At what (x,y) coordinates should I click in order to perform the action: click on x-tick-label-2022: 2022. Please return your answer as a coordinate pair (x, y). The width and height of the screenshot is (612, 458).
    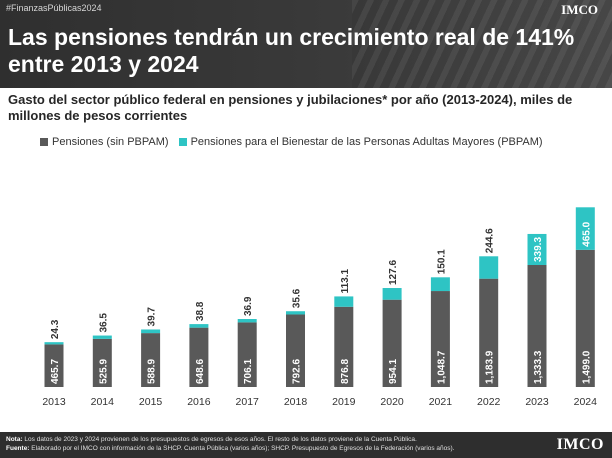
    Looking at the image, I should click on (489, 402).